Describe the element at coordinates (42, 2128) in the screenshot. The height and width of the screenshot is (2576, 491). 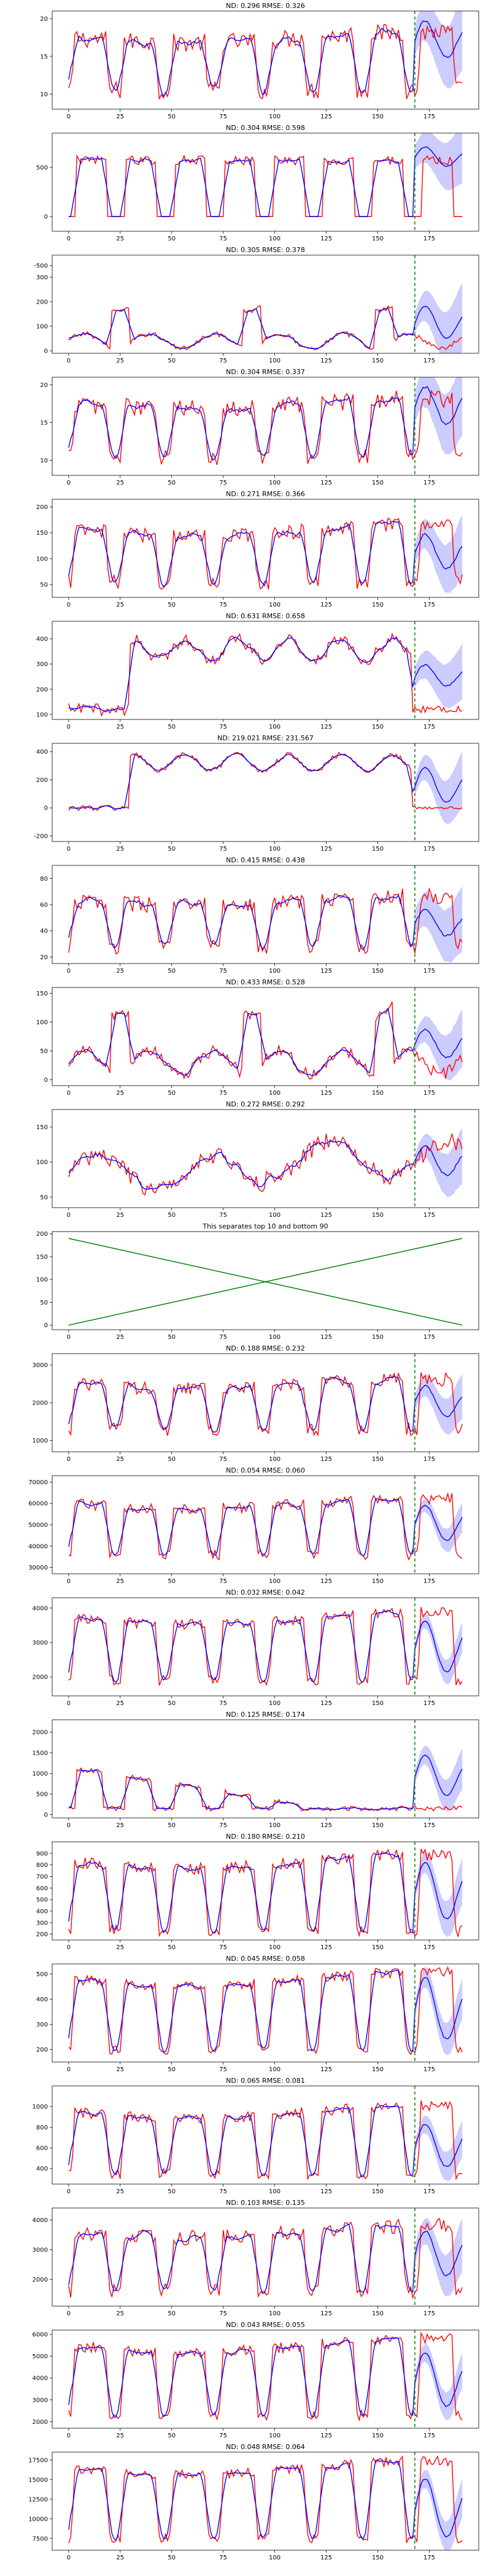
I see `y-tick-label: 800` at that location.